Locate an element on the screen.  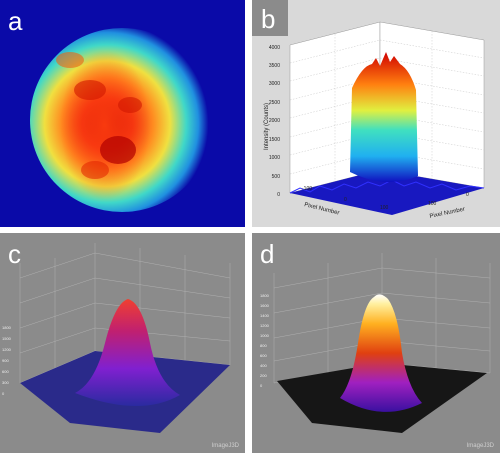
z-tick: 3500 is located at coordinates (274, 66).